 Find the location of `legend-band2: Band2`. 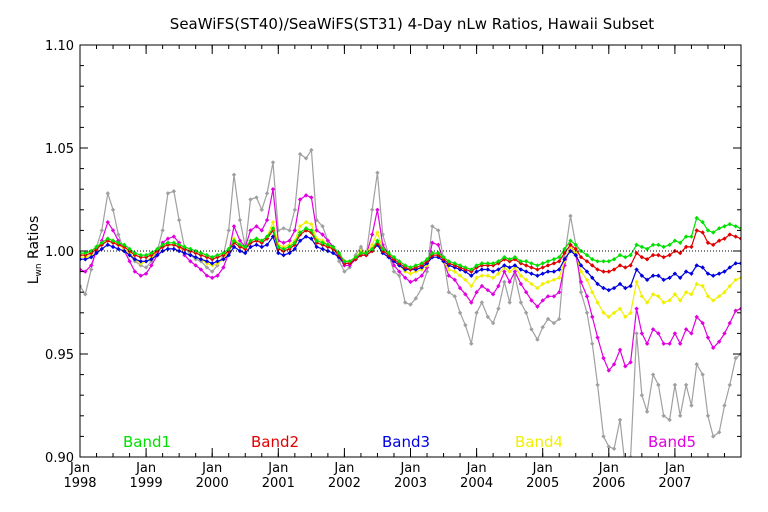

legend-band2: Band2 is located at coordinates (275, 442).